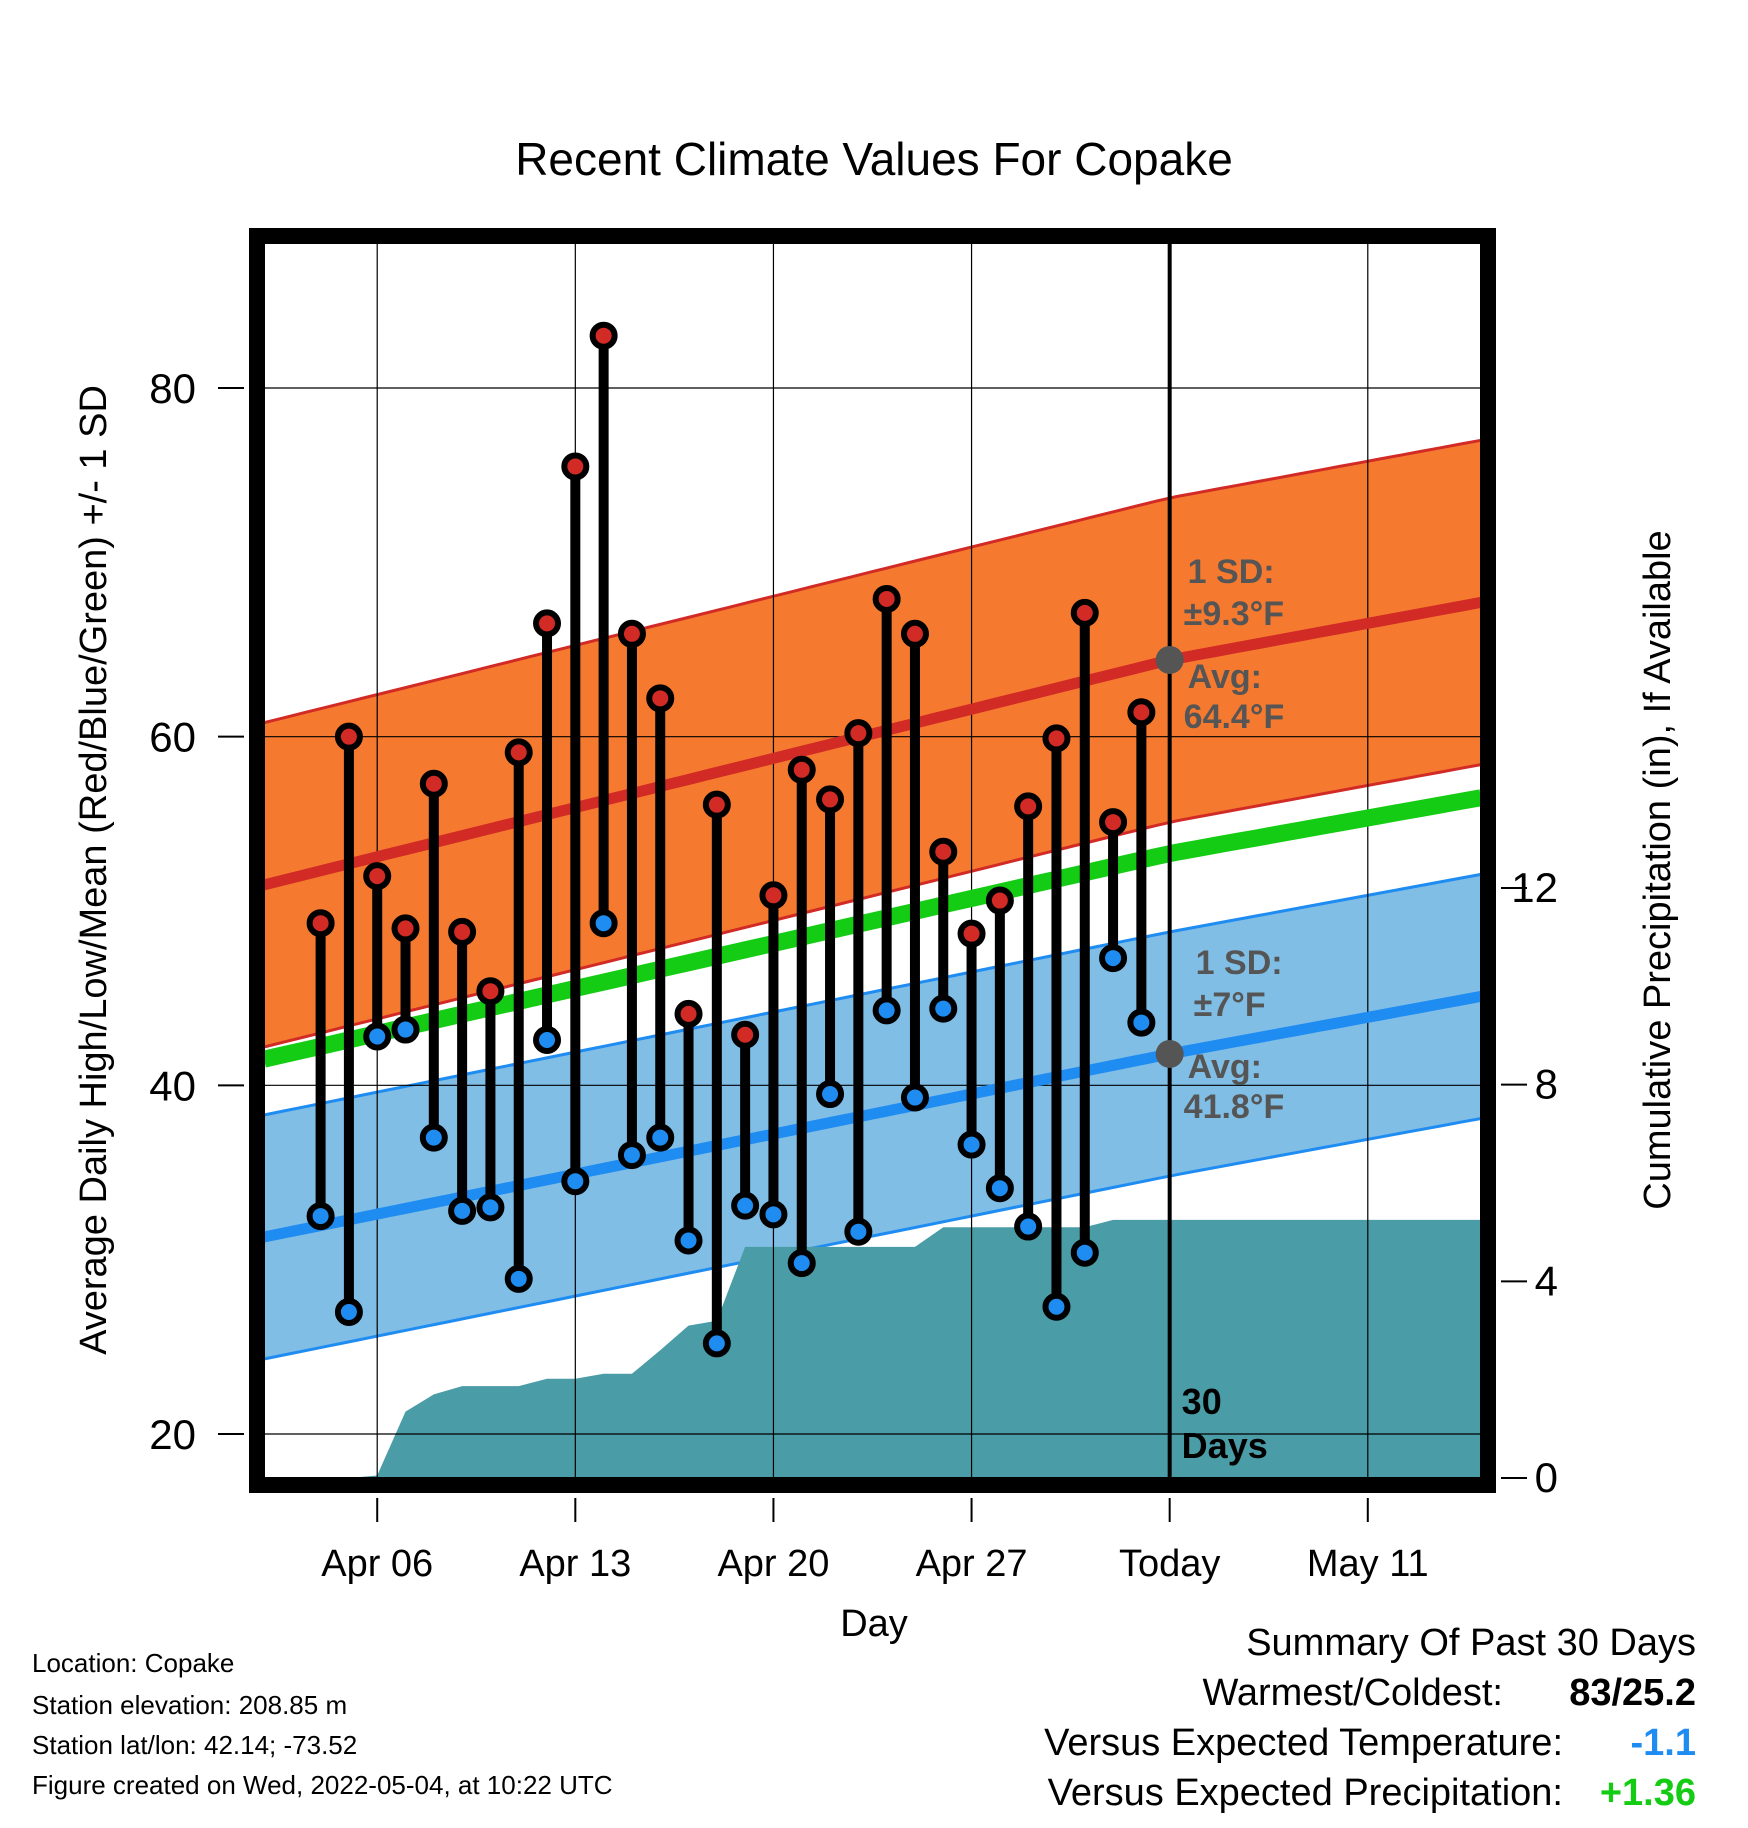  I want to click on y-tick-label: 40, so click(172, 1085).